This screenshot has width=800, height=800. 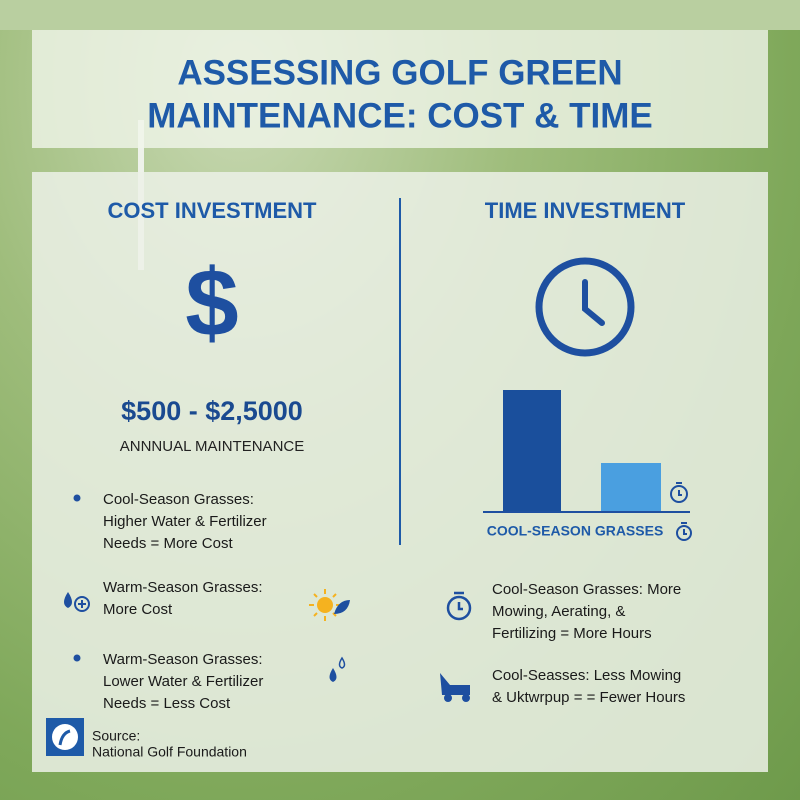 I want to click on clock-icon, so click(x=585, y=307).